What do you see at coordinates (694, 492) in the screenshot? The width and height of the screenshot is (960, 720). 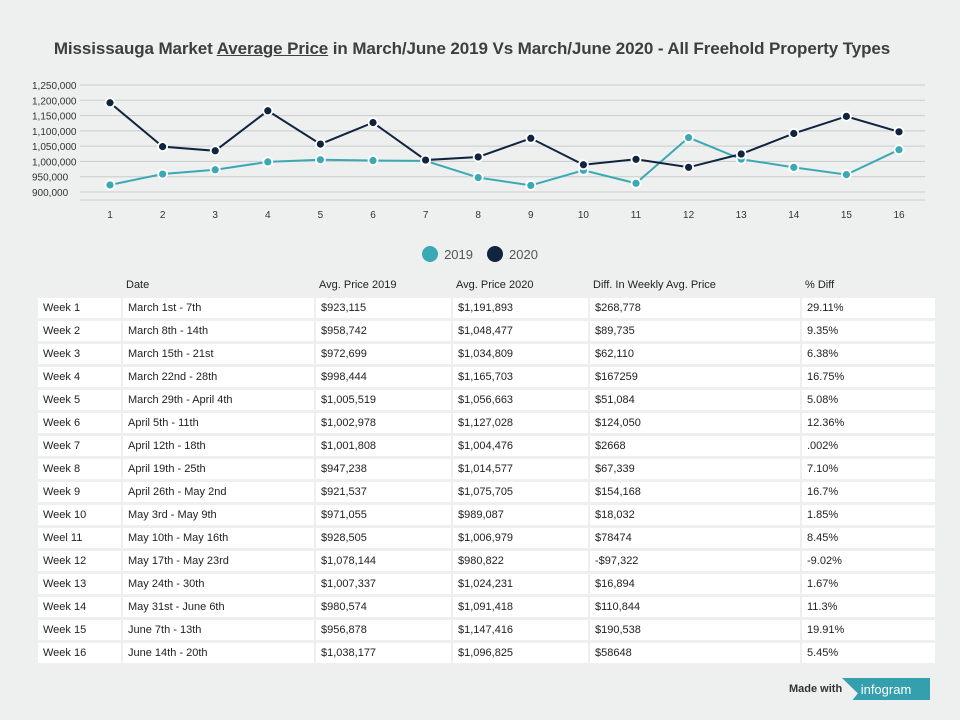 I see `table-cell: $154,168` at bounding box center [694, 492].